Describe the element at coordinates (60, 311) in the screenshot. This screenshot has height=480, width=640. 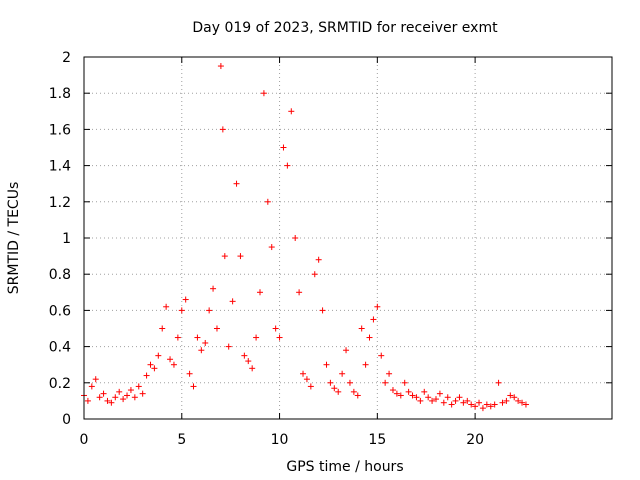
I see `y-tick-label: 0.6` at that location.